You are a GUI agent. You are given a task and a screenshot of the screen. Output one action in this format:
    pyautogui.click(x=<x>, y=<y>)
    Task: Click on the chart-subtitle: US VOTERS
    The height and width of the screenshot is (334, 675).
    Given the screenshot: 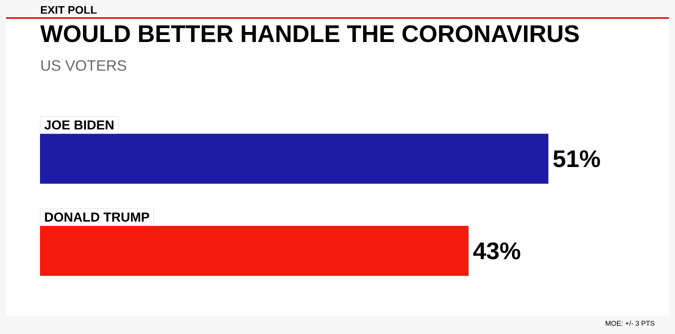 What is the action you would take?
    pyautogui.click(x=83, y=65)
    